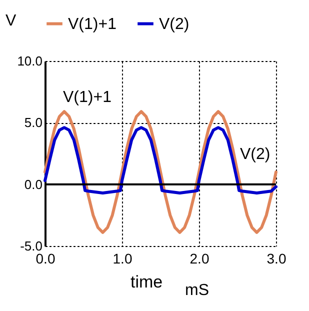 The image size is (309, 311). What do you see at coordinates (197, 291) in the screenshot?
I see `text: mS` at bounding box center [197, 291].